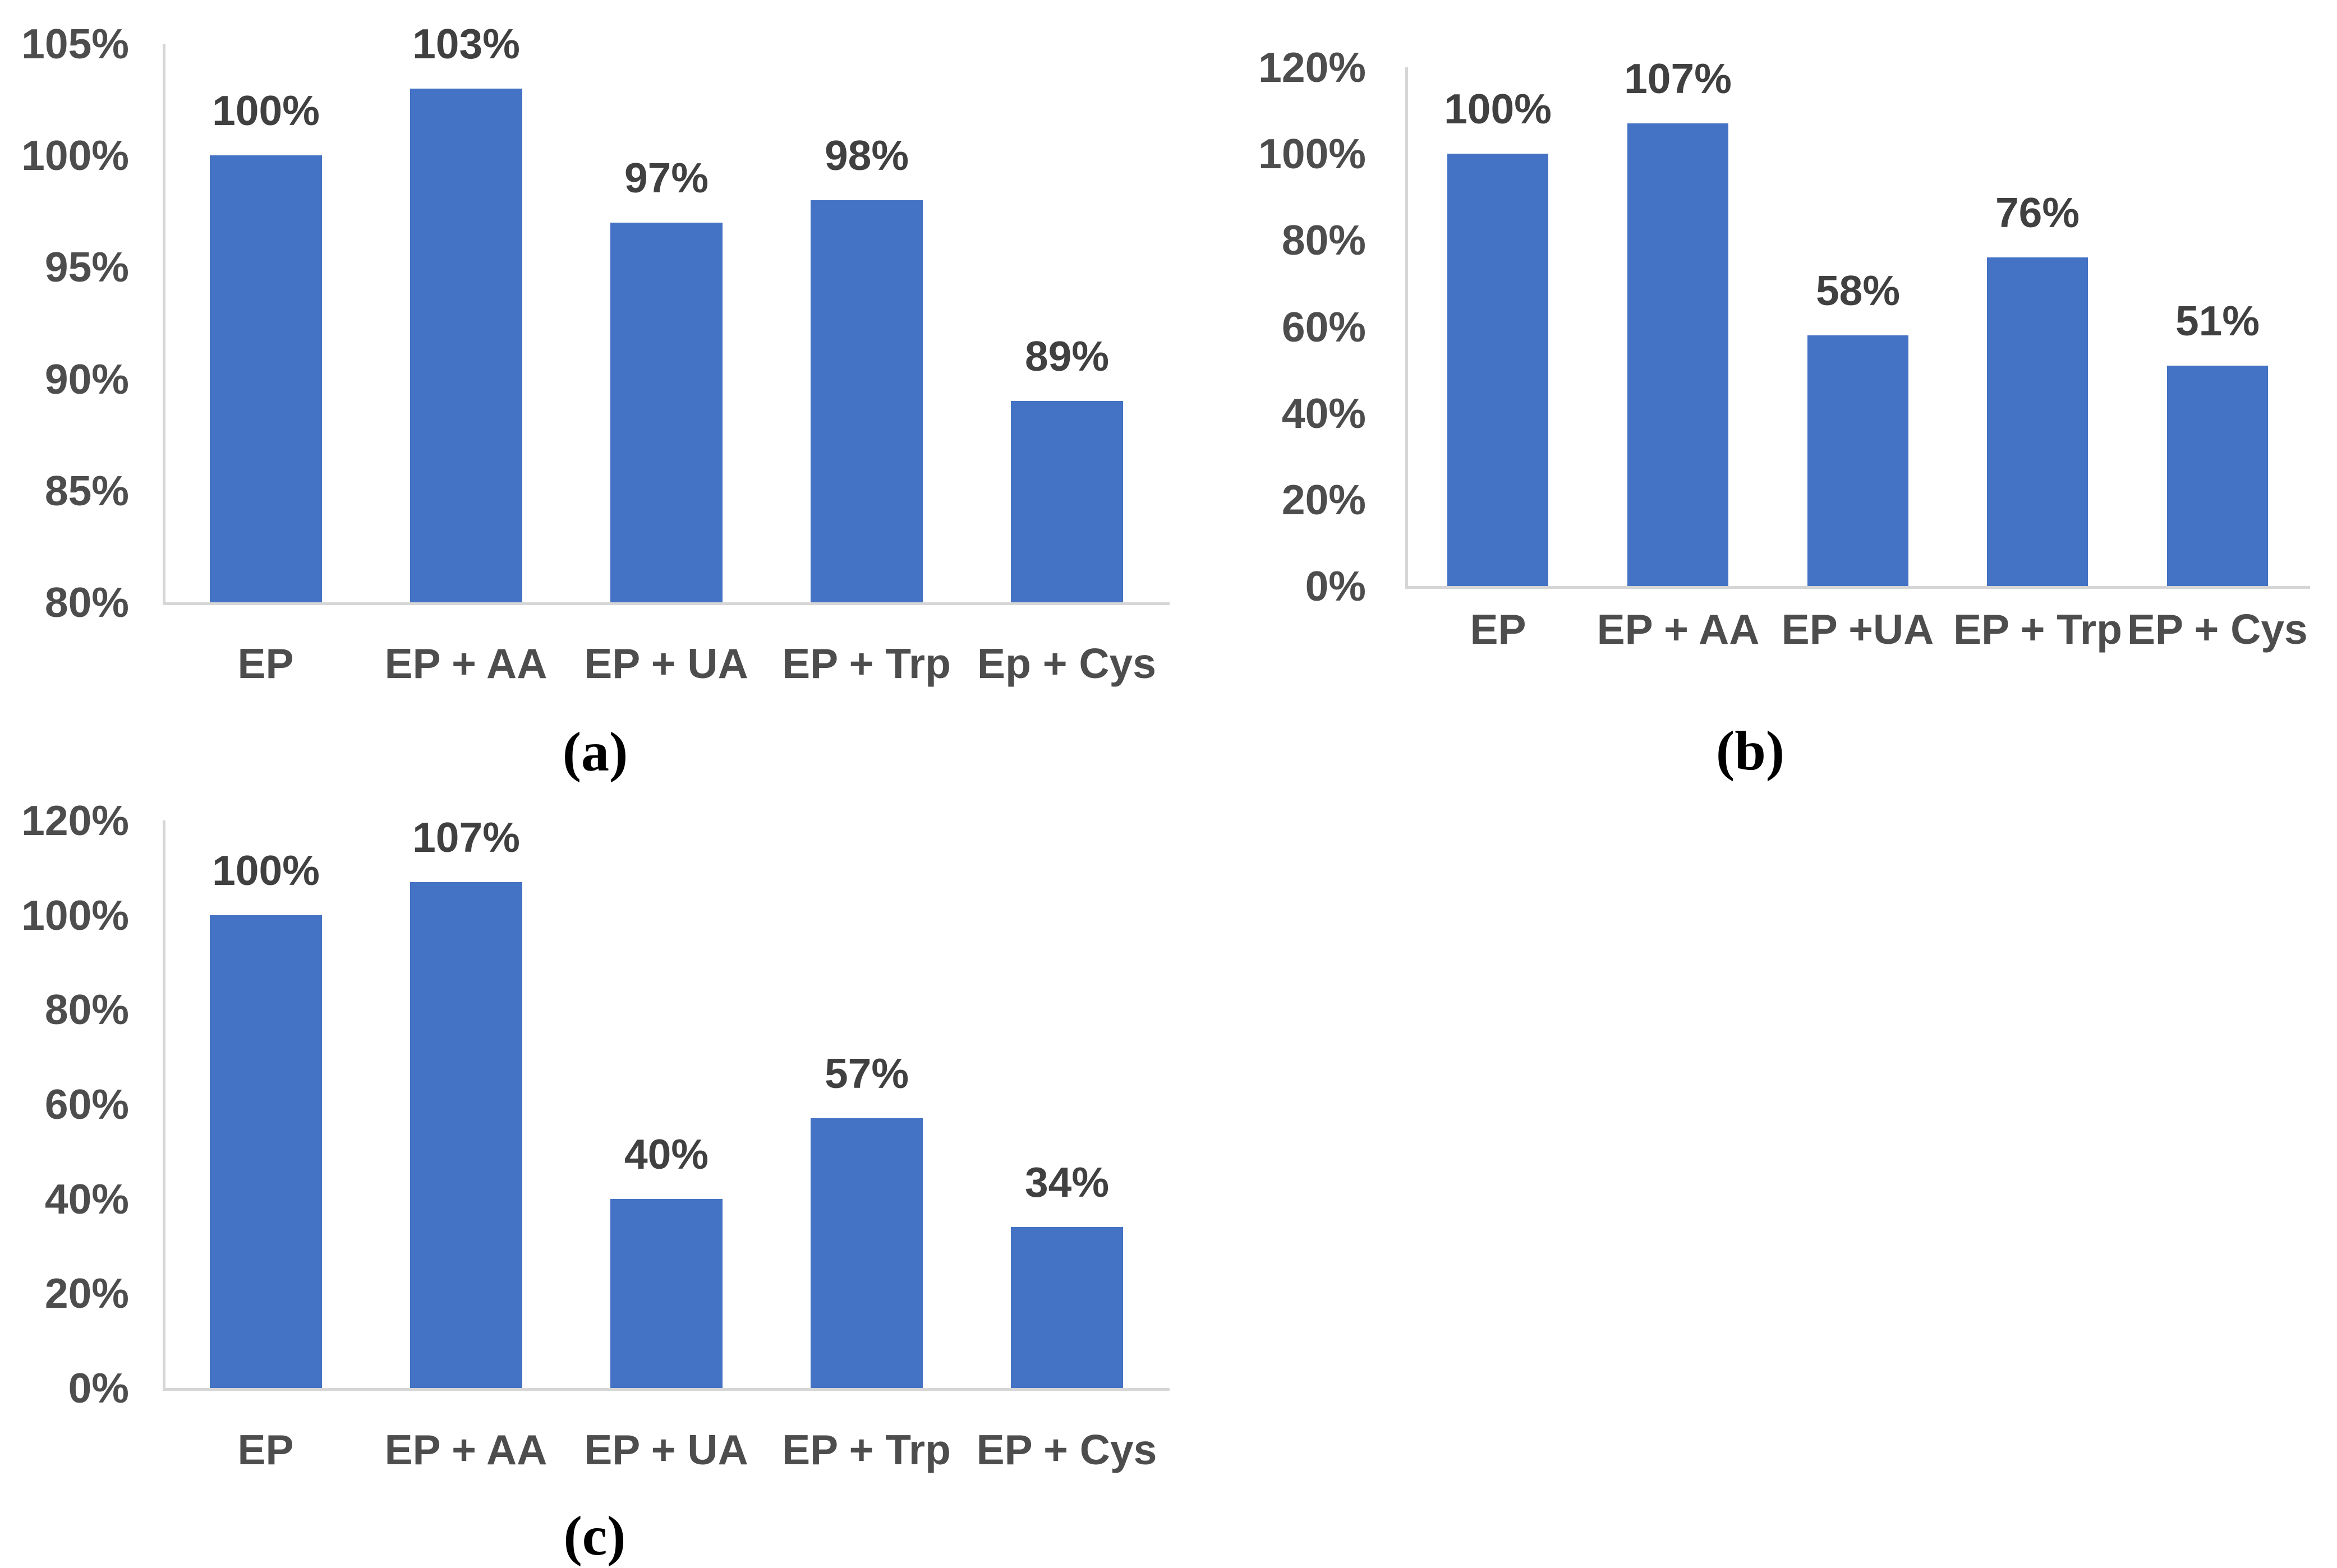 This screenshot has height=1568, width=2337. I want to click on y-tick-label: 85%, so click(86, 490).